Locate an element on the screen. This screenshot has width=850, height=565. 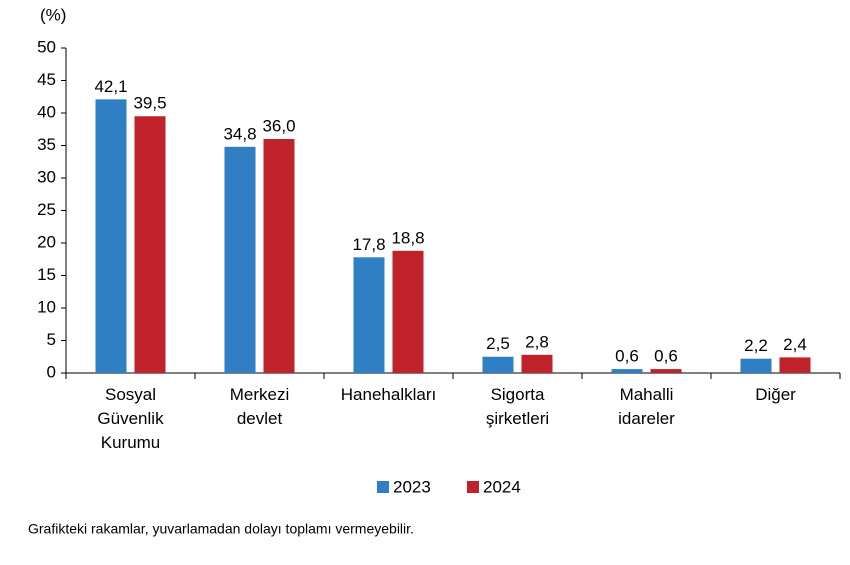
value-label: 2,4 is located at coordinates (795, 344).